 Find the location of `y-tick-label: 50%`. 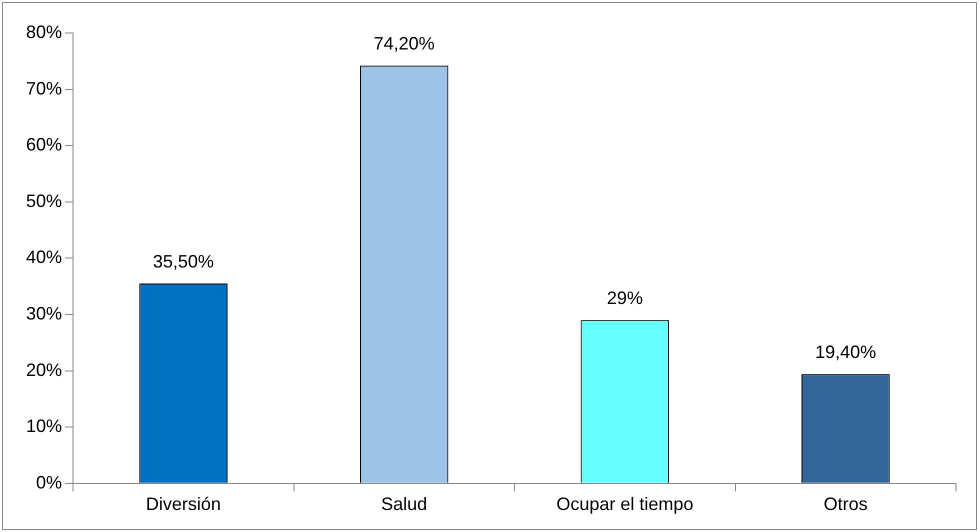

y-tick-label: 50% is located at coordinates (44, 200).